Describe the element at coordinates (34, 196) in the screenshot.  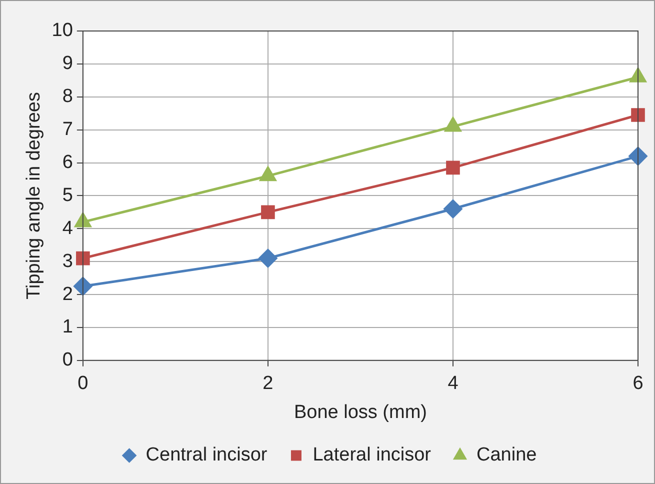
I see `y-axis-title: Tipping angle in degrees` at that location.